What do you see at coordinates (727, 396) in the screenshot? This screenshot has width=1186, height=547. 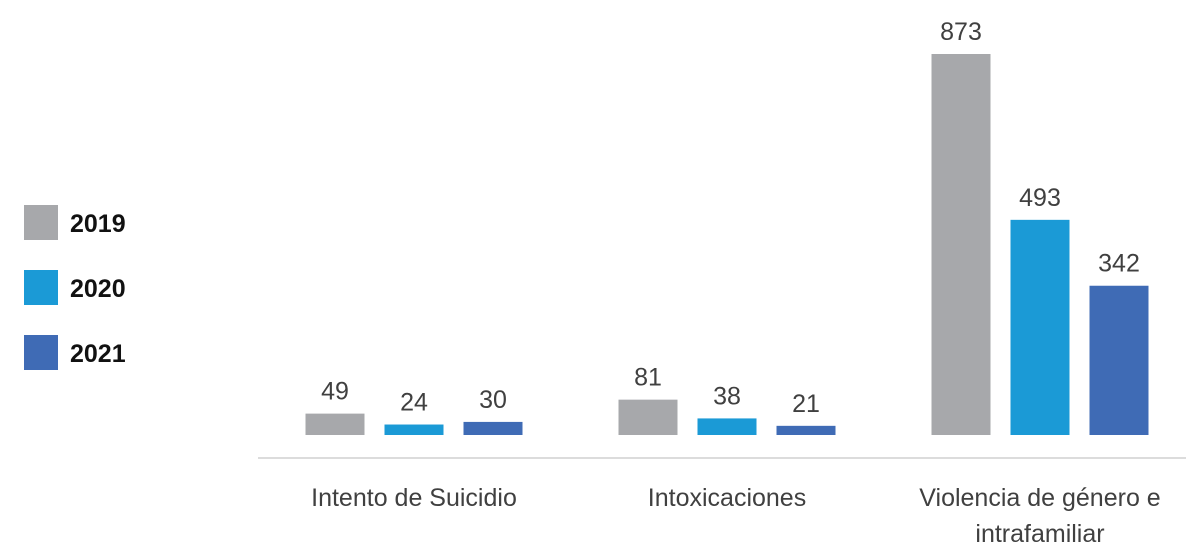 I see `value-label: 38` at bounding box center [727, 396].